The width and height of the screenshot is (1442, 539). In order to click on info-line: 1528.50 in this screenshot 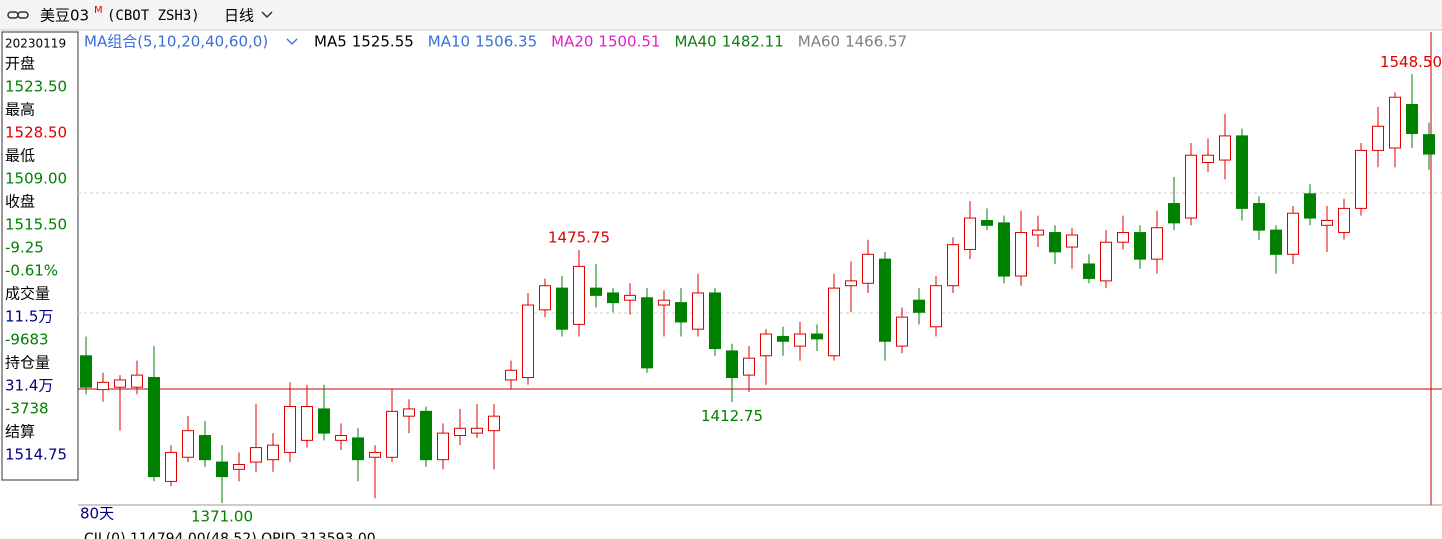, I will do `click(36, 133)`.